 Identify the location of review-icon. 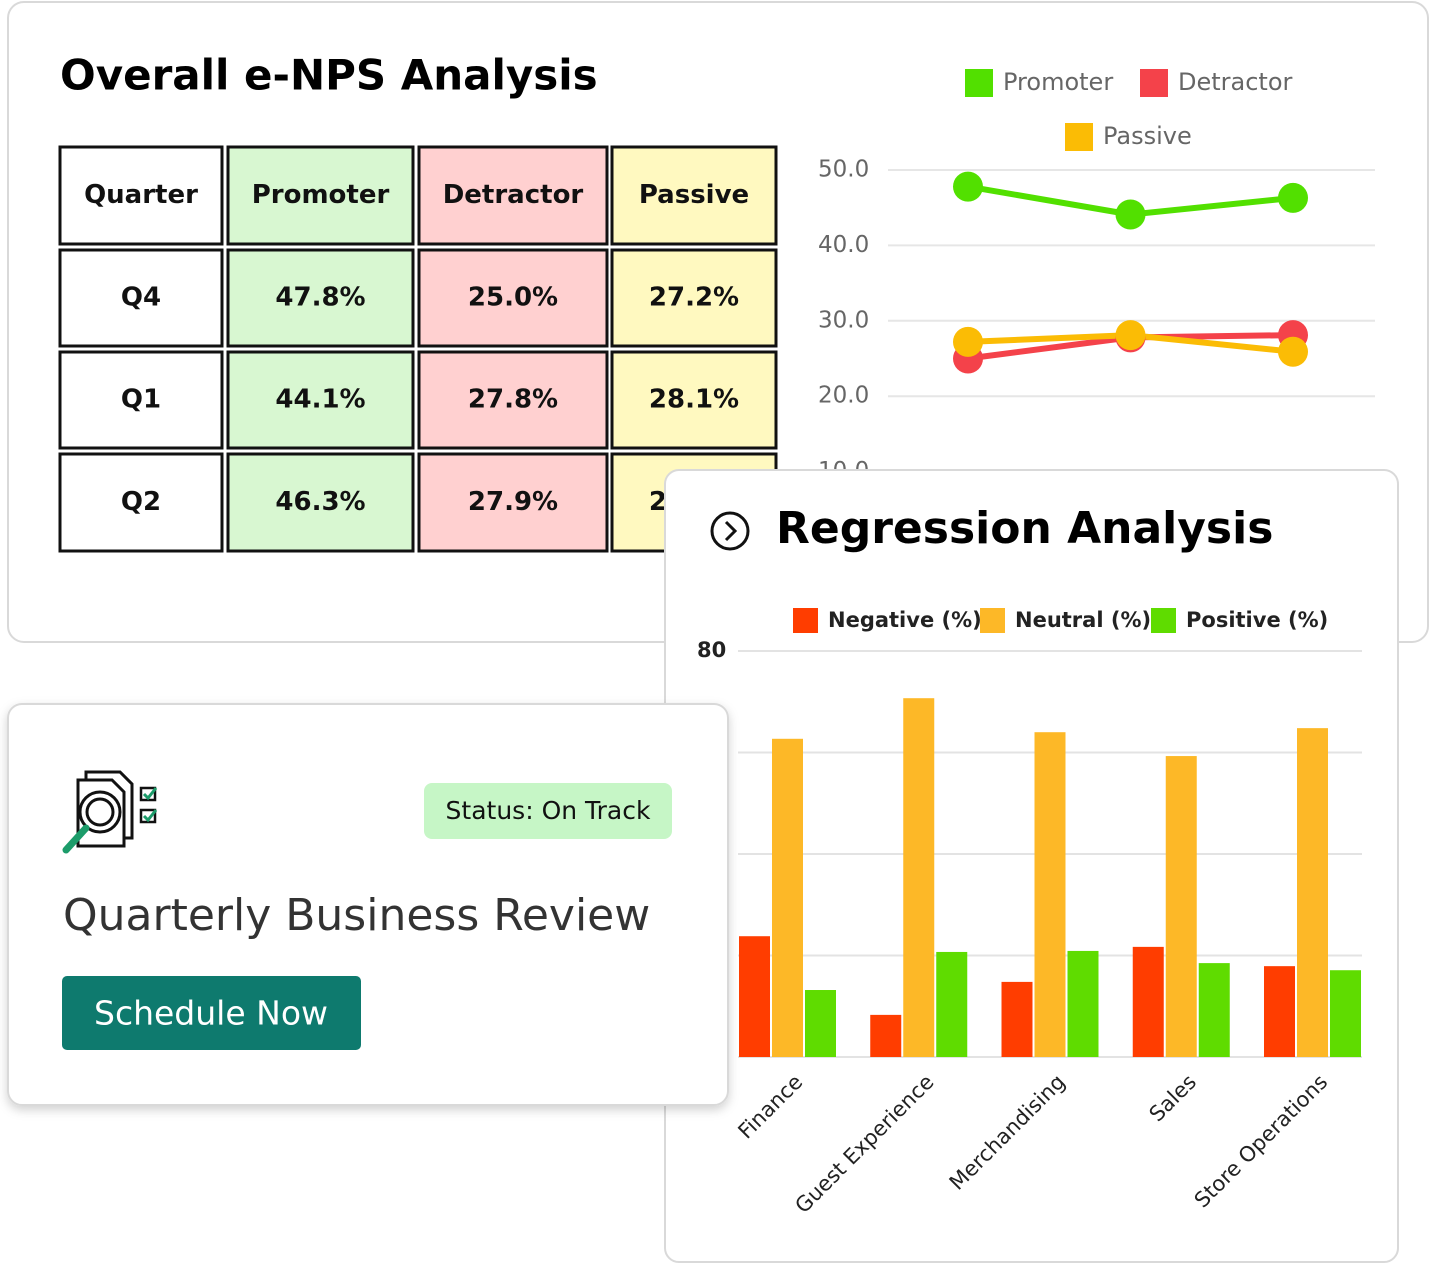
(110, 812).